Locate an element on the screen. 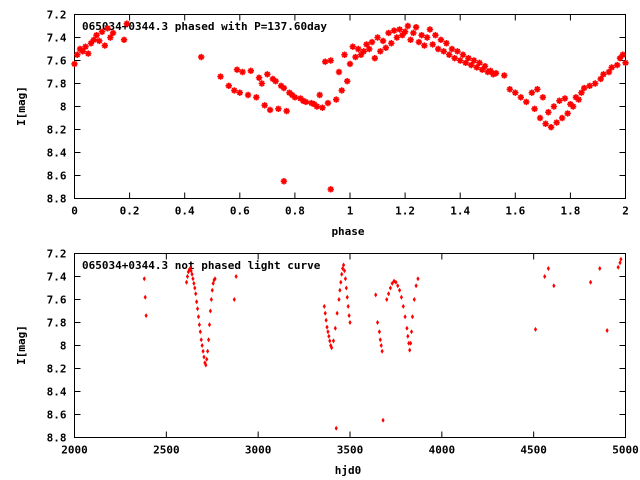 The image size is (640, 480). x-tick-label: 0.8 is located at coordinates (295, 211).